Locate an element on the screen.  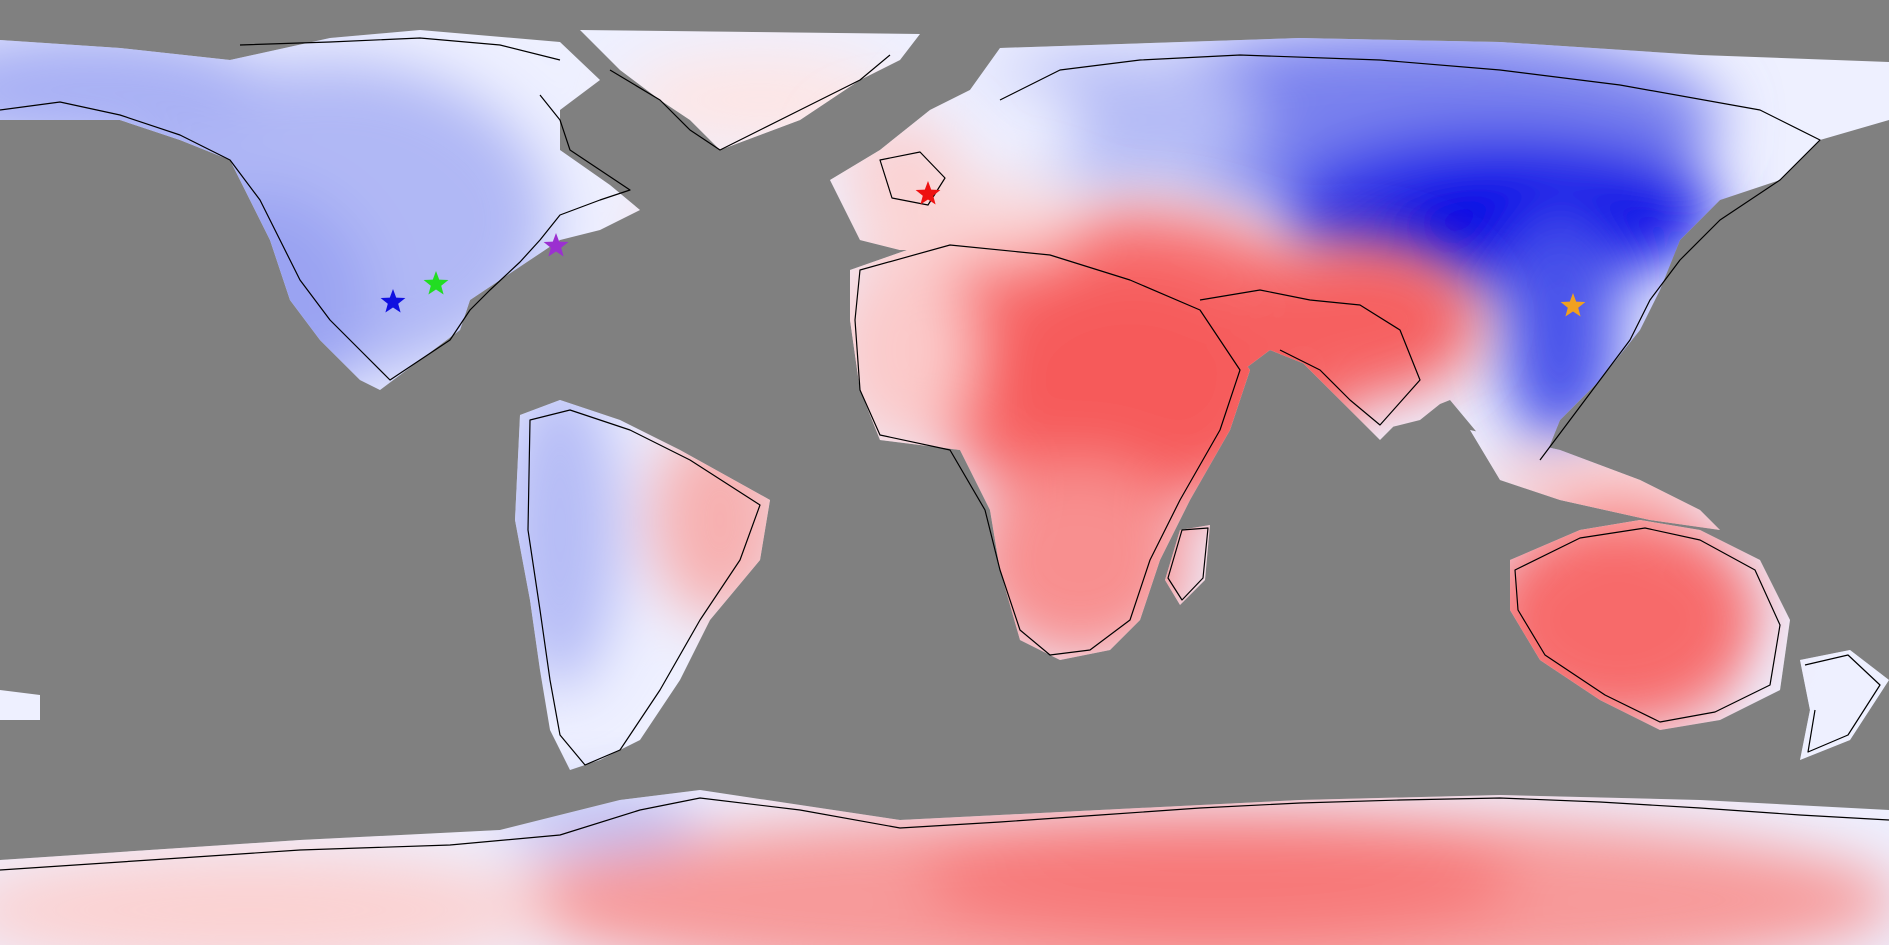
marker-red-star-star-icon is located at coordinates (928, 193).